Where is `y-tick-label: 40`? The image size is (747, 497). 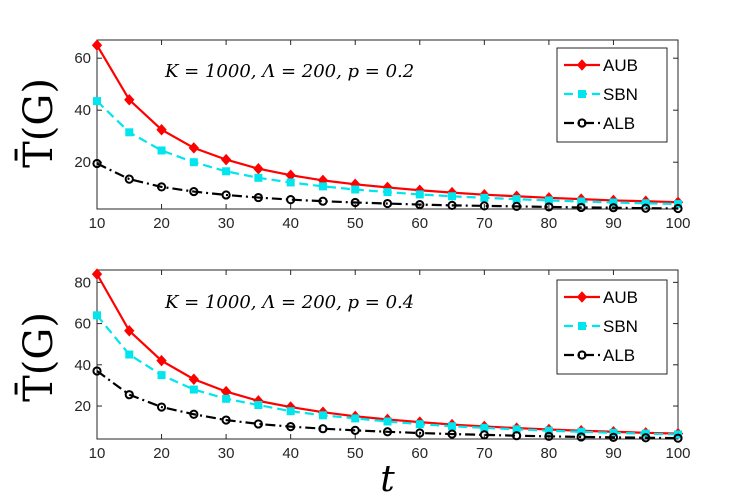 y-tick-label: 40 is located at coordinates (82, 110).